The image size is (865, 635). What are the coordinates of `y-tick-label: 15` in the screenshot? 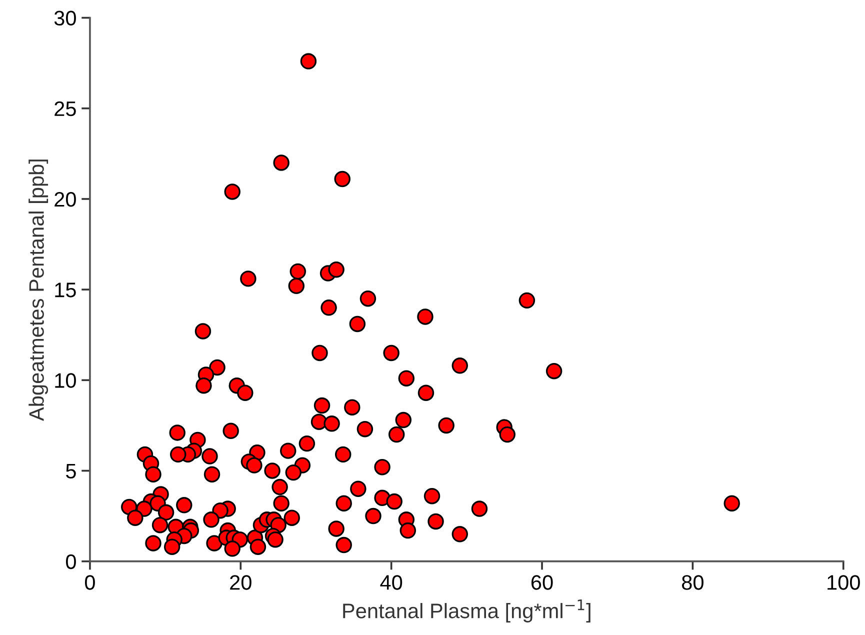 It's located at (65, 290).